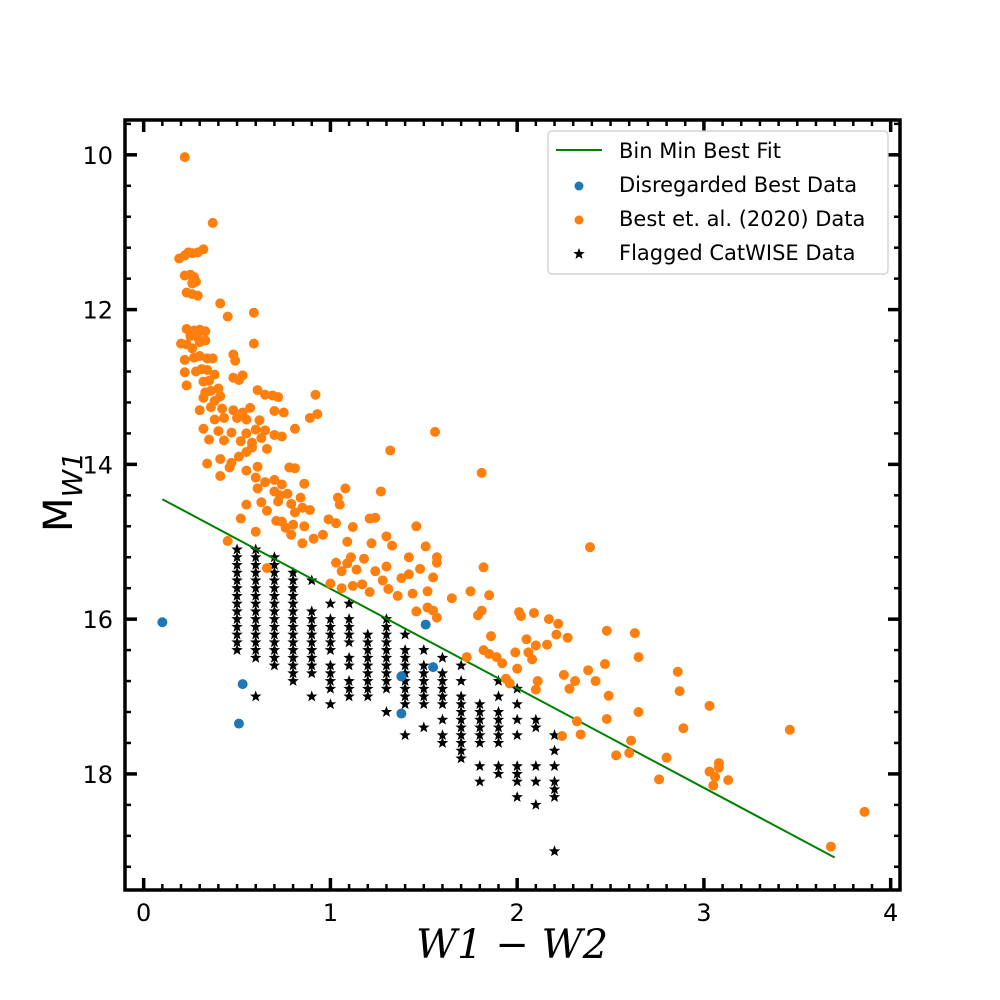 The image size is (1000, 1000). What do you see at coordinates (97, 775) in the screenshot?
I see `y-tick-label: 18` at bounding box center [97, 775].